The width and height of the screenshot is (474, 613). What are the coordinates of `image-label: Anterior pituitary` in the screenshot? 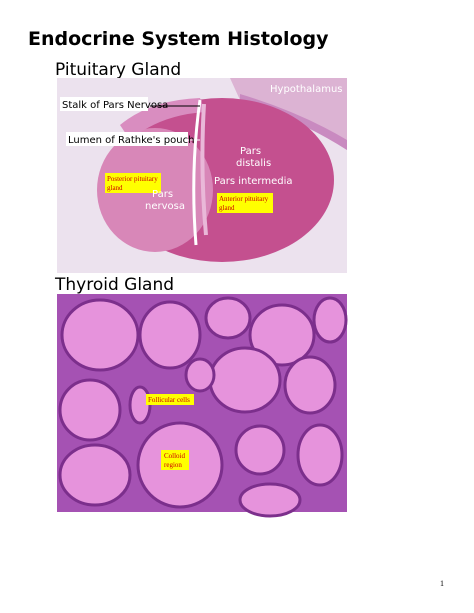 It's located at (244, 199).